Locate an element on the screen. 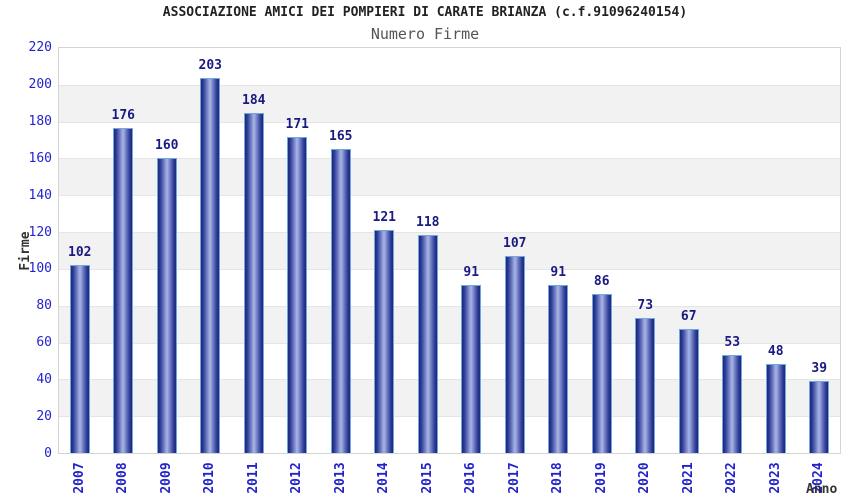 This screenshot has width=850, height=500. bar-value-label: 86 is located at coordinates (601, 281).